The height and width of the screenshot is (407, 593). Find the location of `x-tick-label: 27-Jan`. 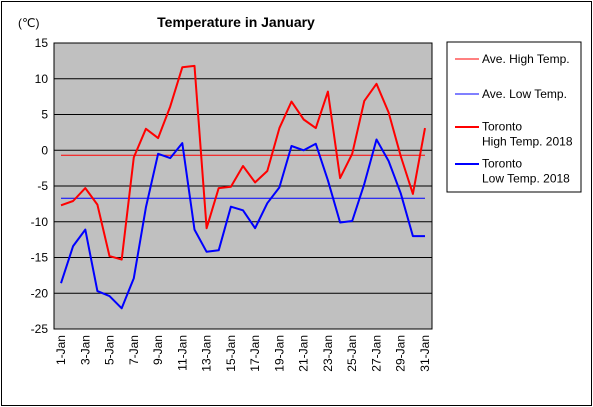

x-tick-label: 27-Jan is located at coordinates (376, 353).